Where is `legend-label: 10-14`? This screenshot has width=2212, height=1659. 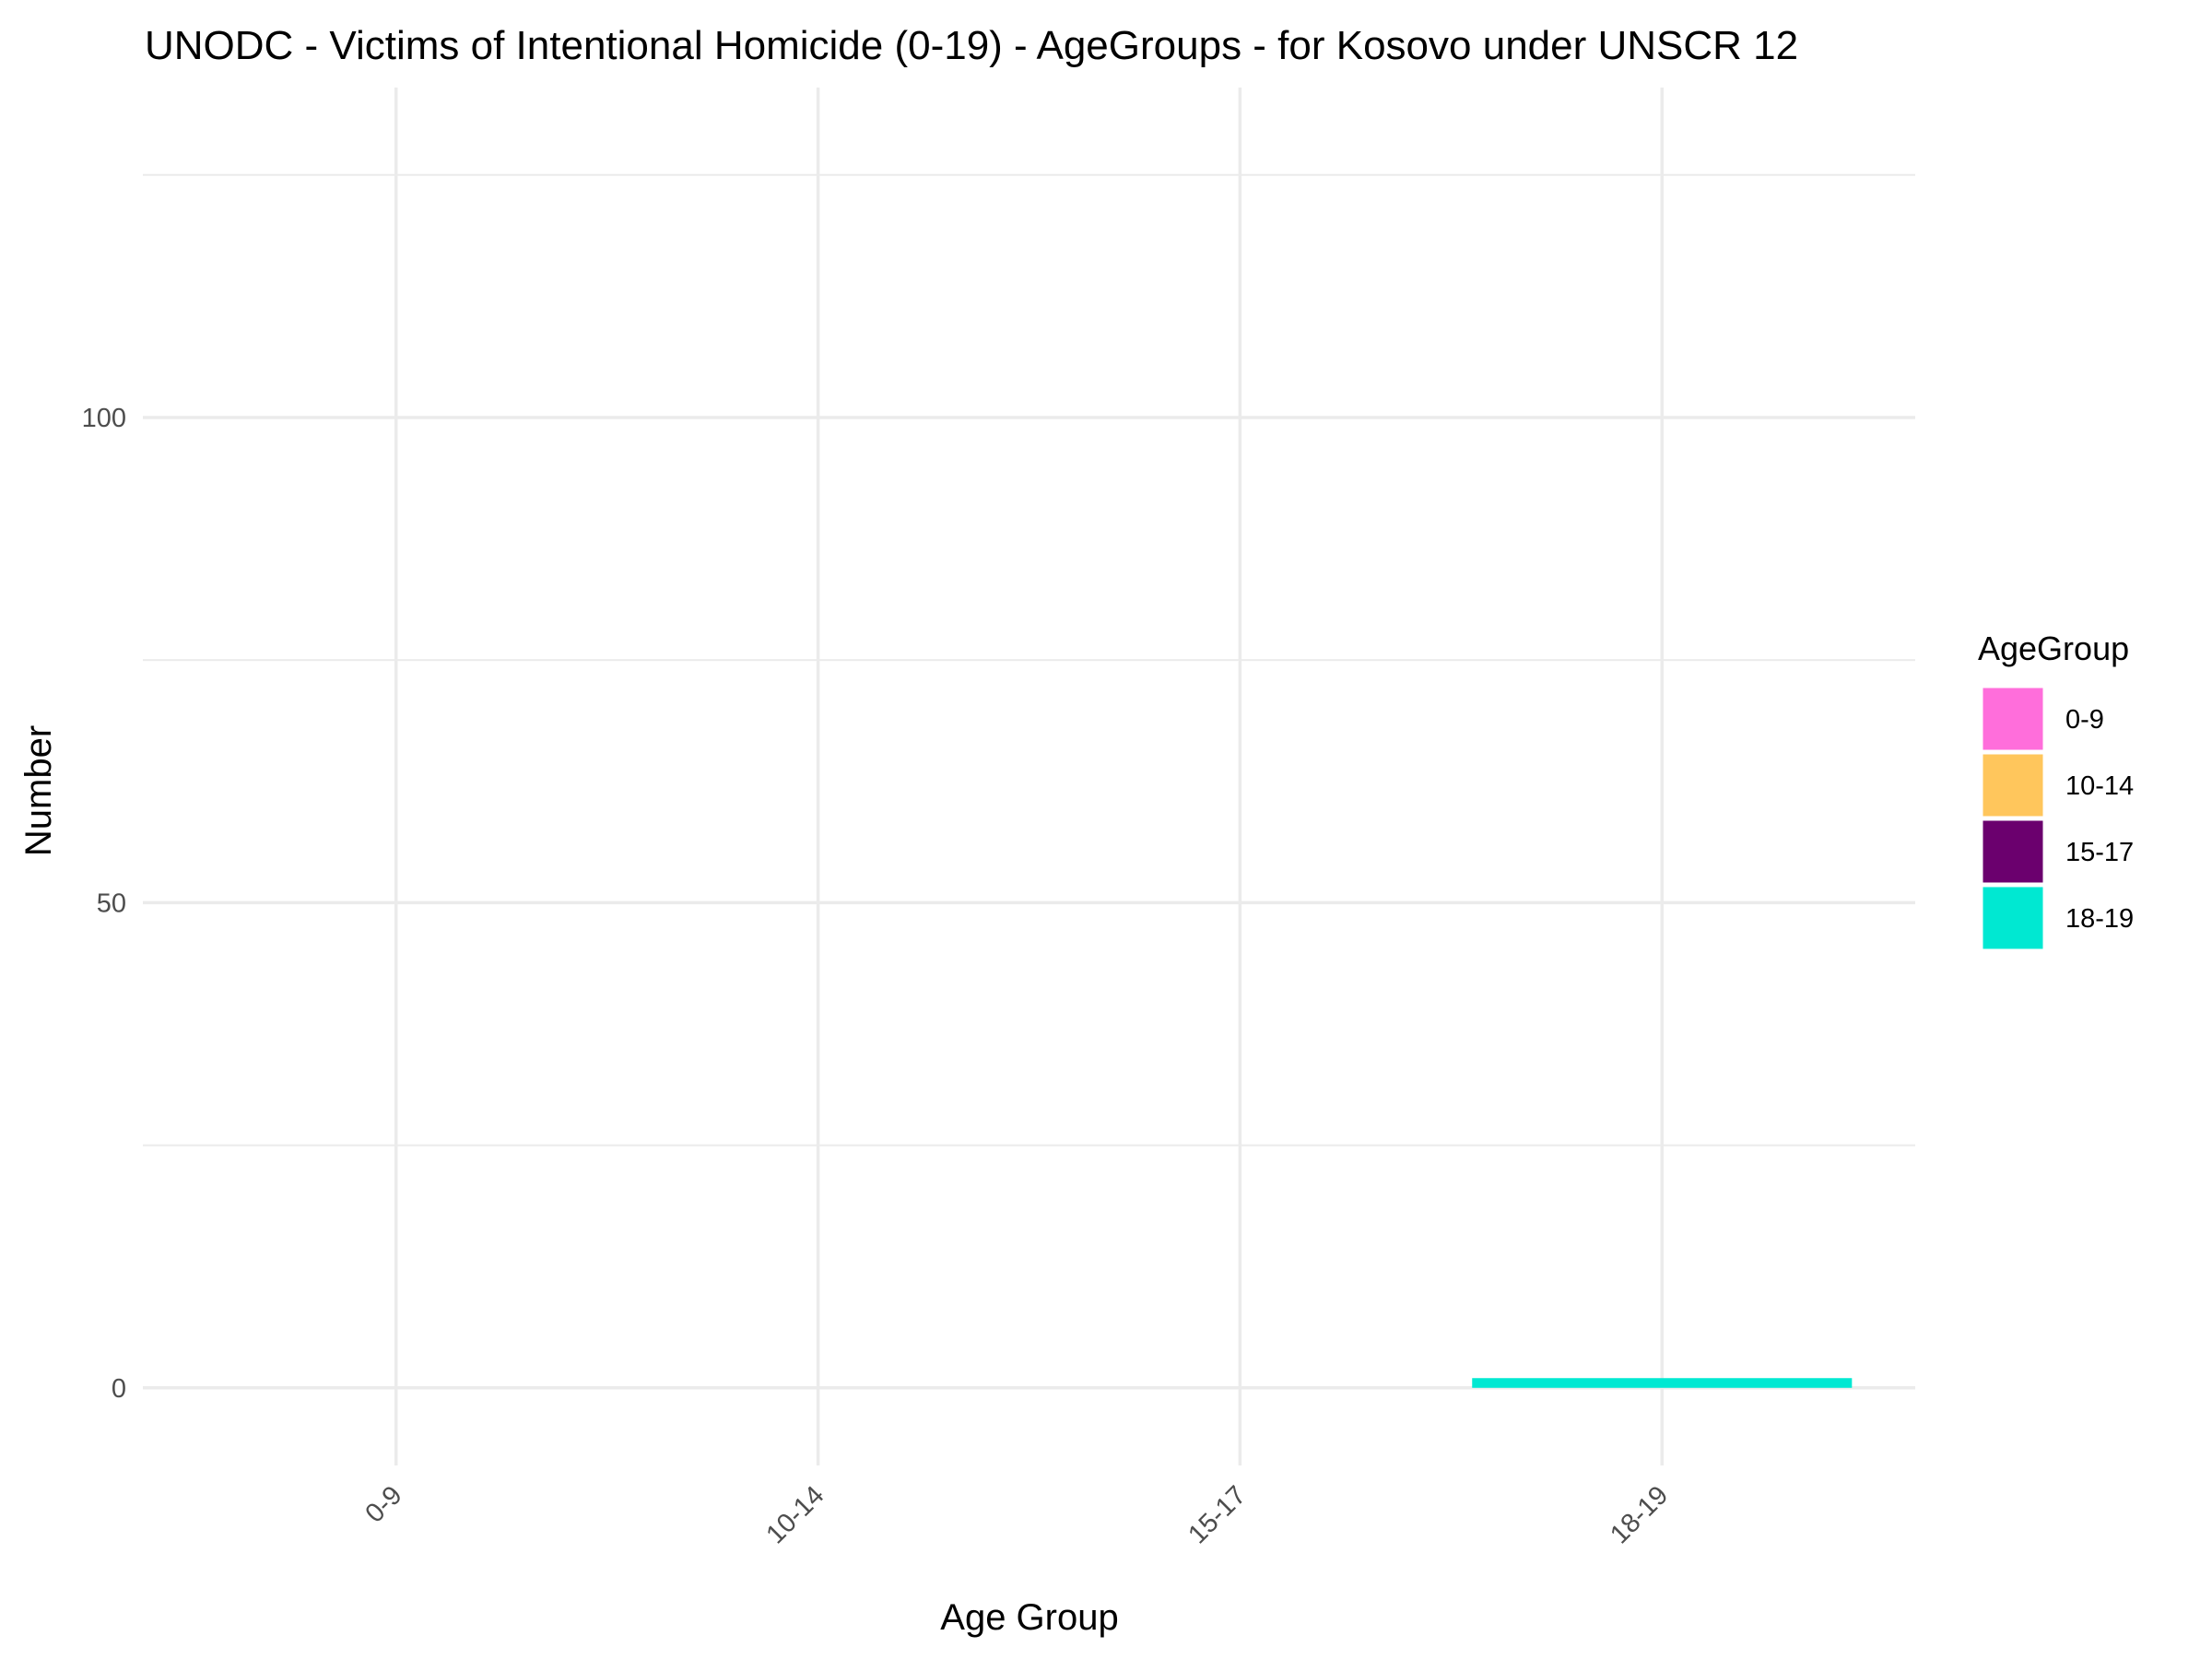
legend-label: 10-14 is located at coordinates (2099, 786).